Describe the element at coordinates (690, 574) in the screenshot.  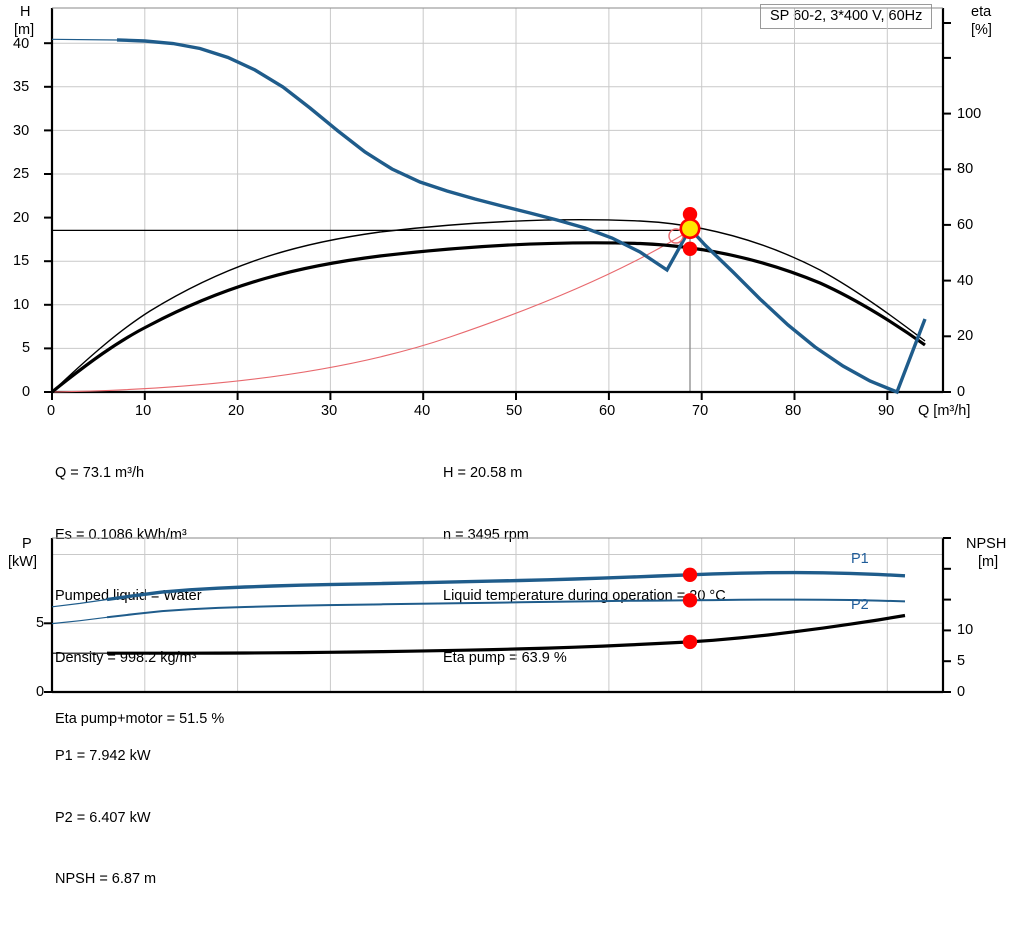
I see `duty-marker-p1` at that location.